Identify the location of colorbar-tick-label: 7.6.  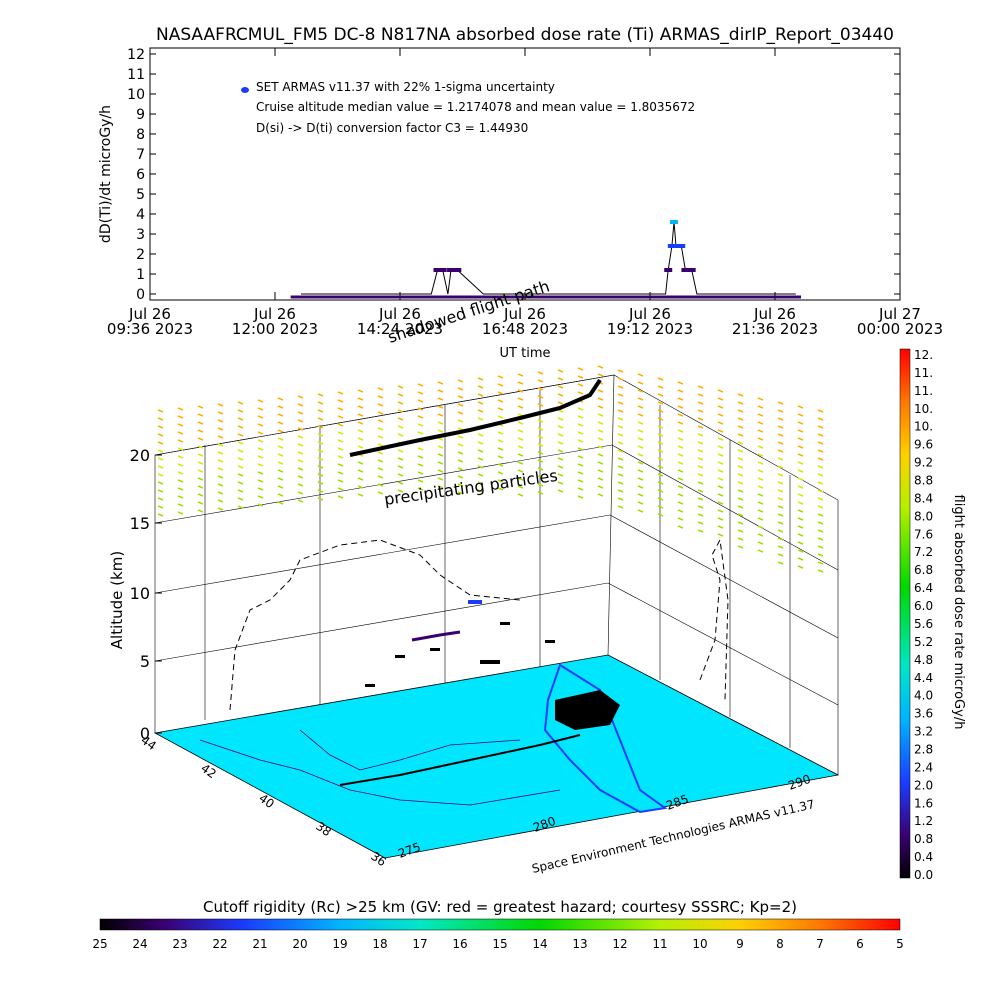
(923, 534).